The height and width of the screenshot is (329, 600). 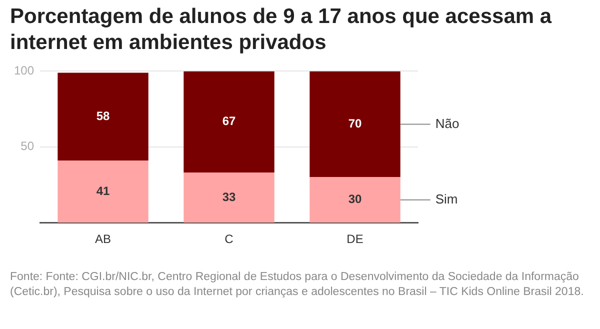 I want to click on data-label: 67, so click(x=229, y=121).